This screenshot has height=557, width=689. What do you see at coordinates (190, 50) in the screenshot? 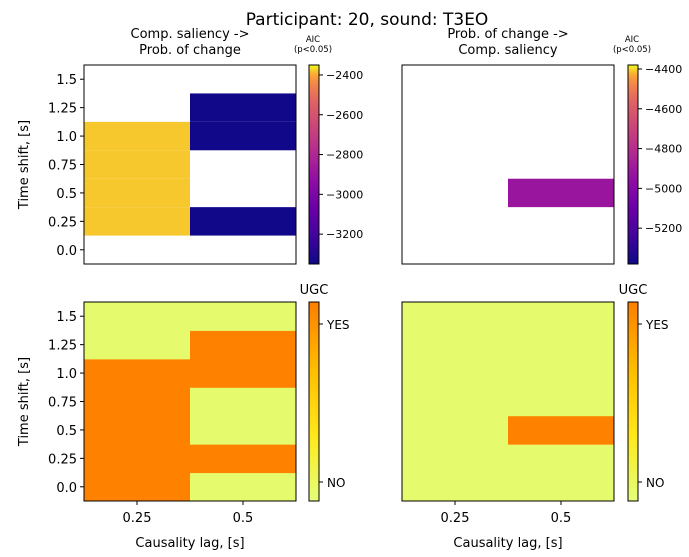
I see `subplot-title: Prob. of change` at bounding box center [190, 50].